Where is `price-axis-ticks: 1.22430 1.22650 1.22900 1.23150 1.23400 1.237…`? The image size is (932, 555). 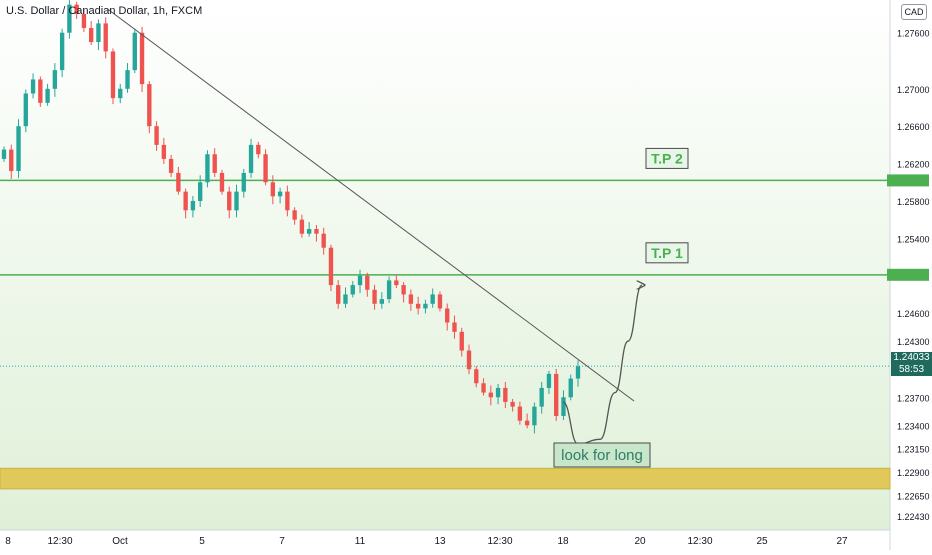 price-axis-ticks: 1.22430 1.22650 1.22900 1.23150 1.23400 1.237… is located at coordinates (913, 275).